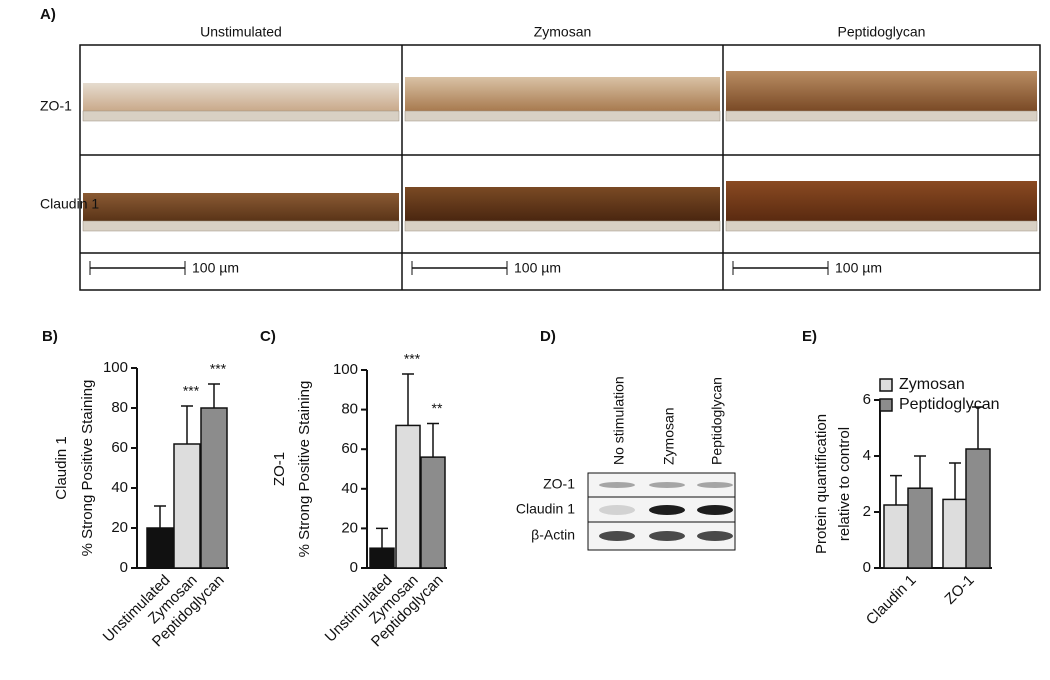 The width and height of the screenshot is (1050, 680). What do you see at coordinates (891, 600) in the screenshot?
I see `x-tick-label: Claudin 1` at bounding box center [891, 600].